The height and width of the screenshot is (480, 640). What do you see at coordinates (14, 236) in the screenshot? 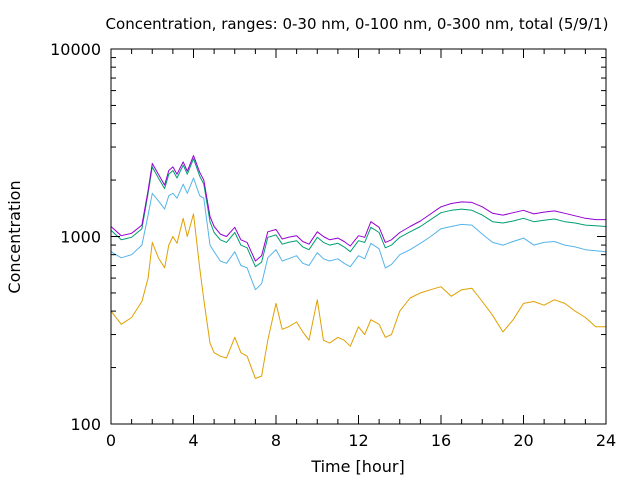
I see `y-axis-title: Concentration` at bounding box center [14, 236].